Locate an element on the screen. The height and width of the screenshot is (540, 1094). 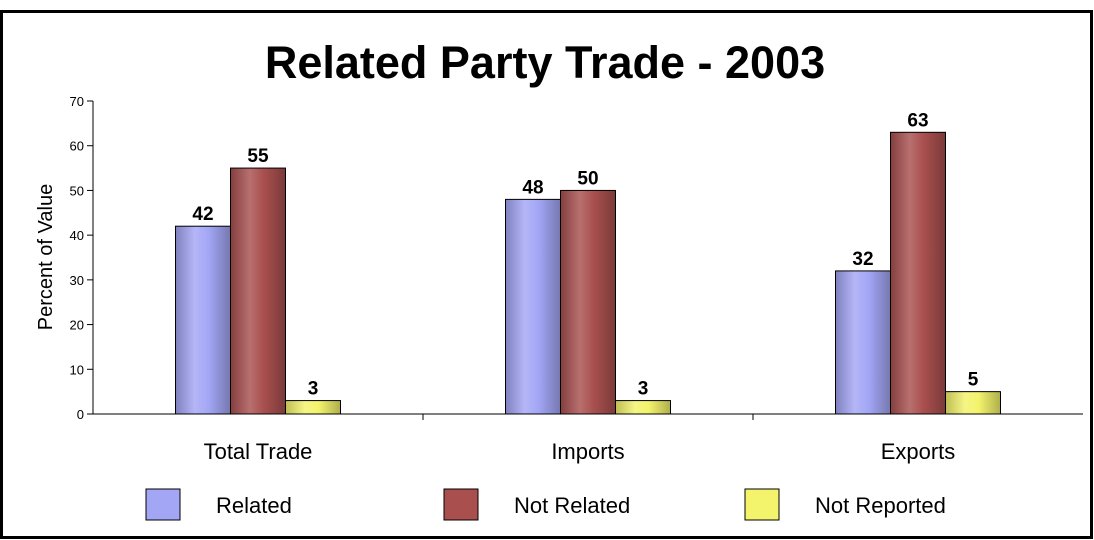
y-tick-label: 20 is located at coordinates (77, 325).